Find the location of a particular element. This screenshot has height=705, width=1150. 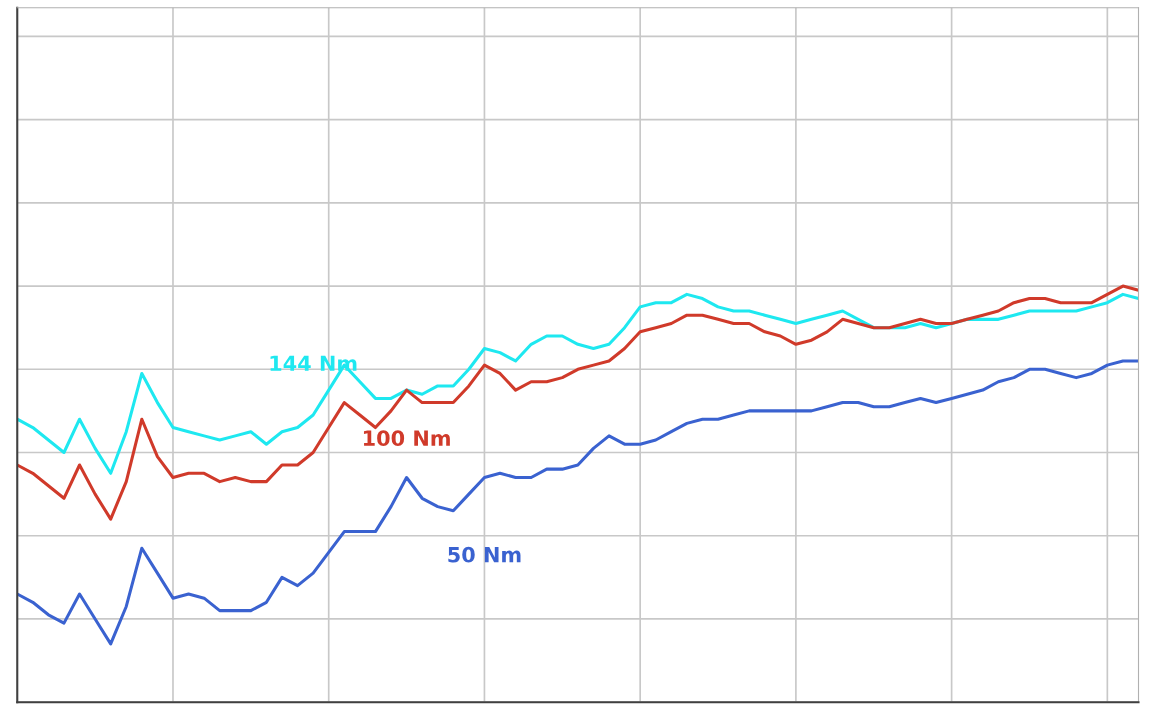

series-label: 100 Nm is located at coordinates (406, 438).